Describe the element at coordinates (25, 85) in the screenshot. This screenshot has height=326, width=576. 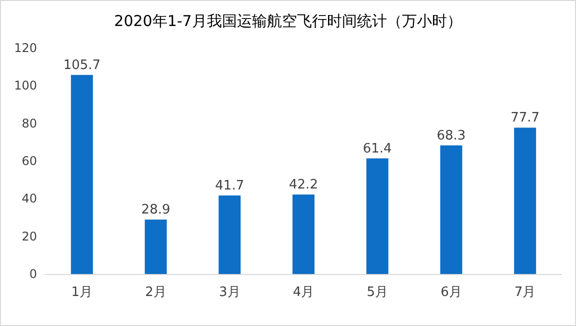
I see `y-tick-label: 100` at that location.